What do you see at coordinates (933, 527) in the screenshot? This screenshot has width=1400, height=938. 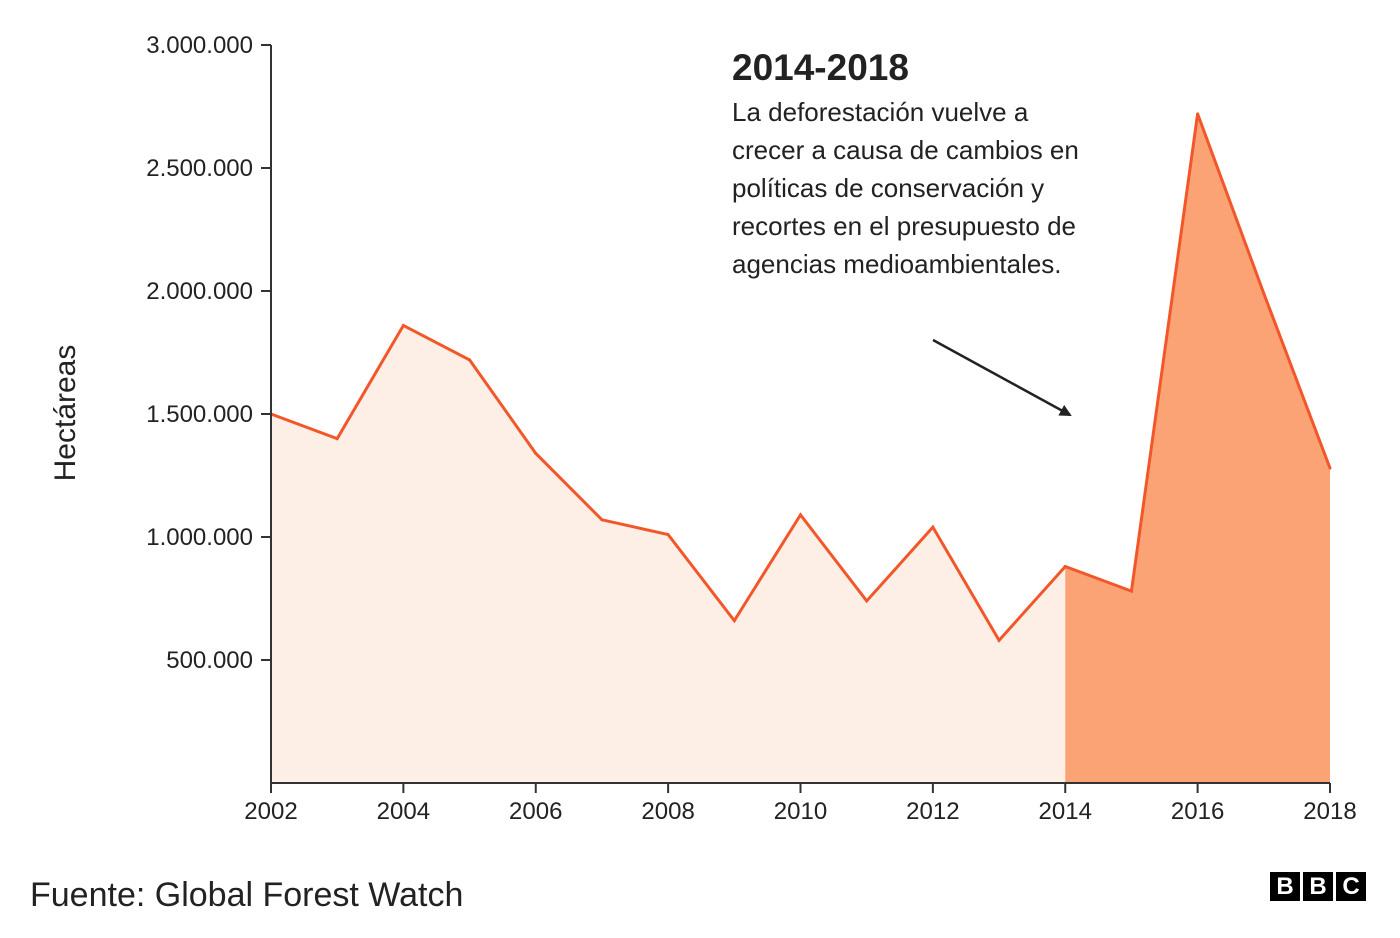 I see `data-point-2012` at bounding box center [933, 527].